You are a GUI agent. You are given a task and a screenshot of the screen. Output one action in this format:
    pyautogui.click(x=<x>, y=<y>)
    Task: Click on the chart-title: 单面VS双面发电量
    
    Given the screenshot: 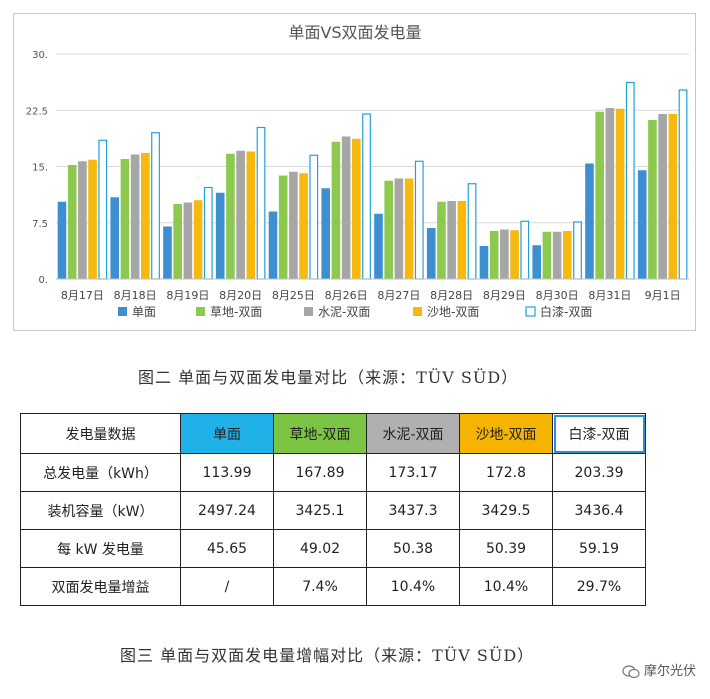 What is the action you would take?
    pyautogui.click(x=354, y=32)
    